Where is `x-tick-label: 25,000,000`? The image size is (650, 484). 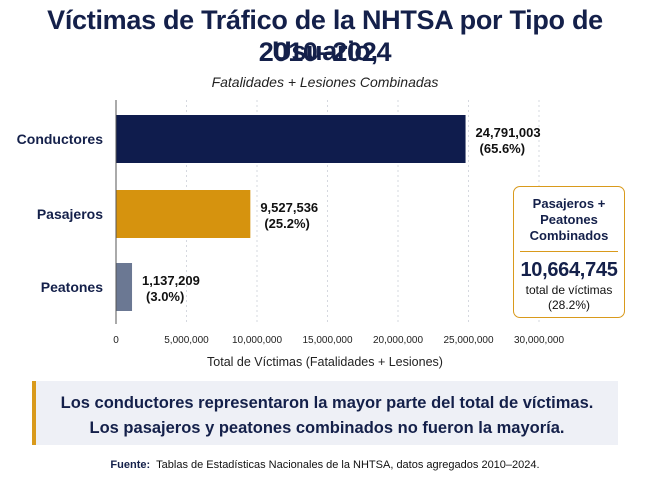 x-tick-label: 25,000,000 is located at coordinates (468, 340).